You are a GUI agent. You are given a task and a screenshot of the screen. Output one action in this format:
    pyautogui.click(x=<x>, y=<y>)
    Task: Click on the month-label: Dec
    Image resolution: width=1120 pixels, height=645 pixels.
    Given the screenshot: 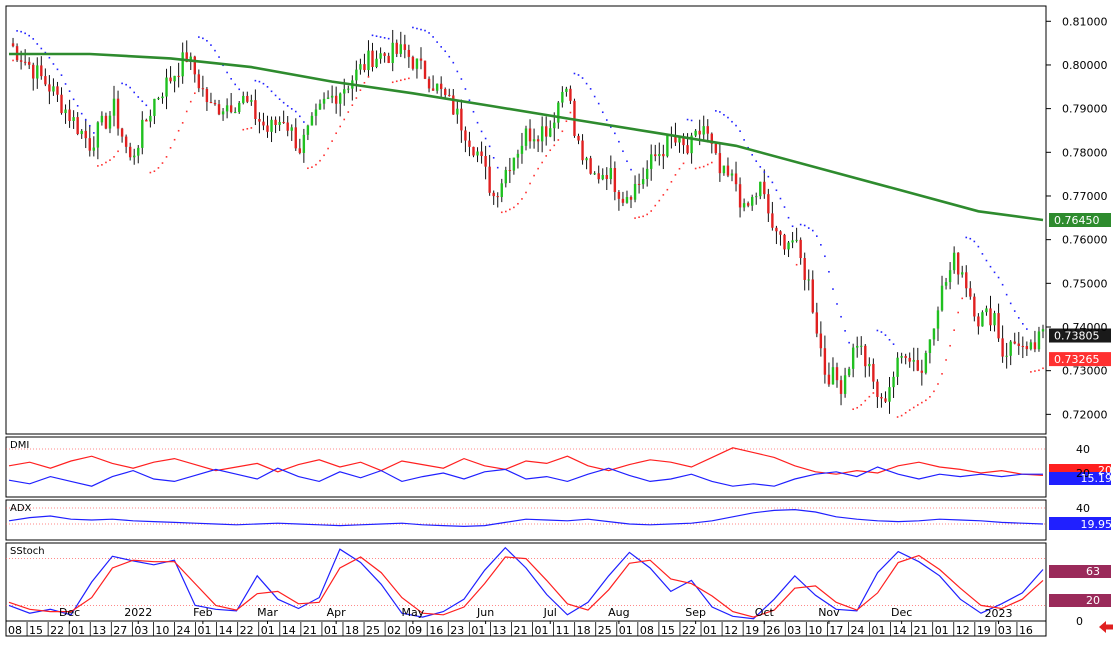 What is the action you would take?
    pyautogui.click(x=69, y=612)
    